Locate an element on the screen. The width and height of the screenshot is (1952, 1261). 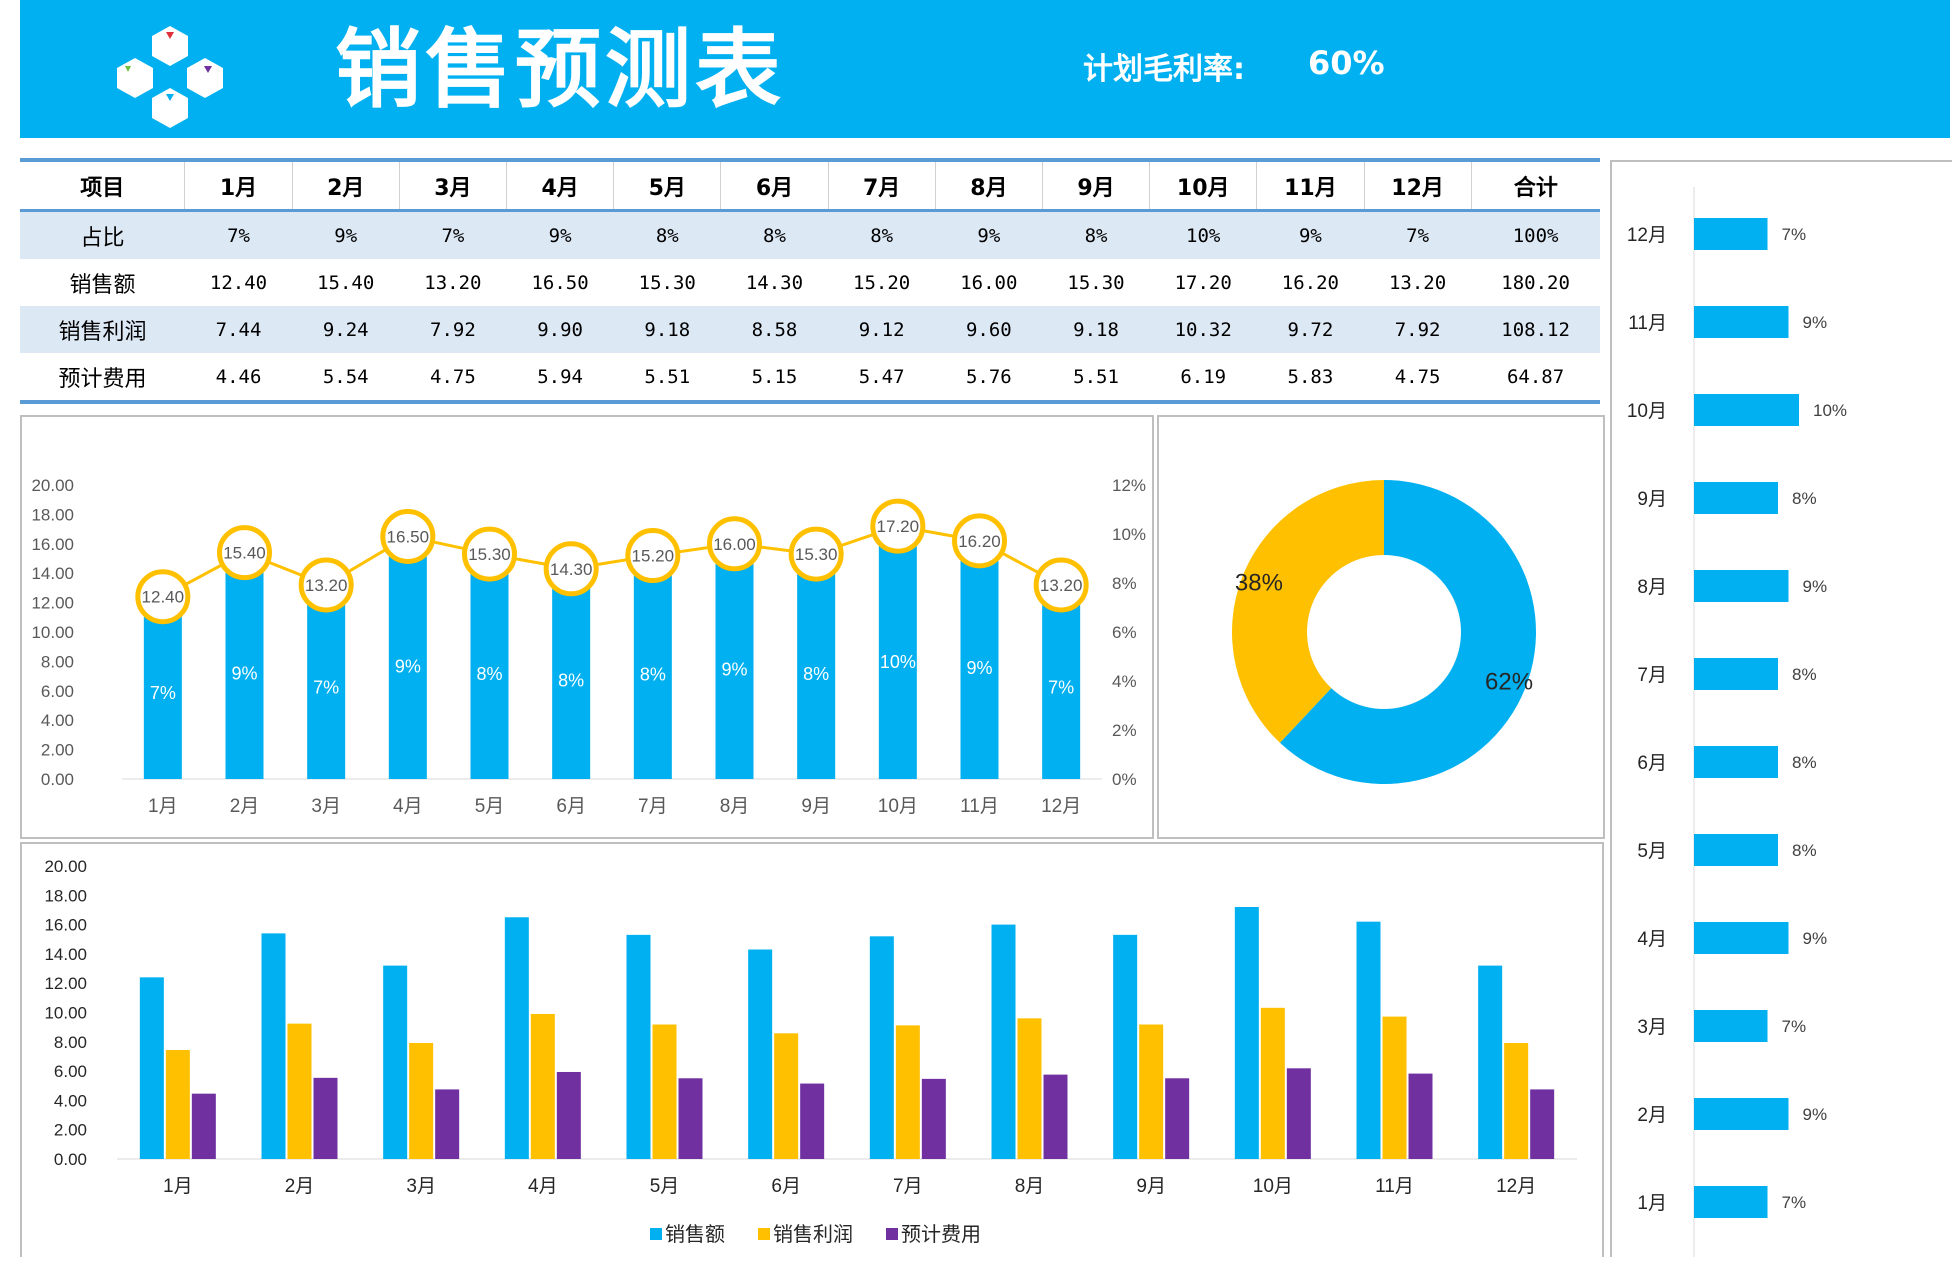
y-tick-label: 18.00 is located at coordinates (52, 514).